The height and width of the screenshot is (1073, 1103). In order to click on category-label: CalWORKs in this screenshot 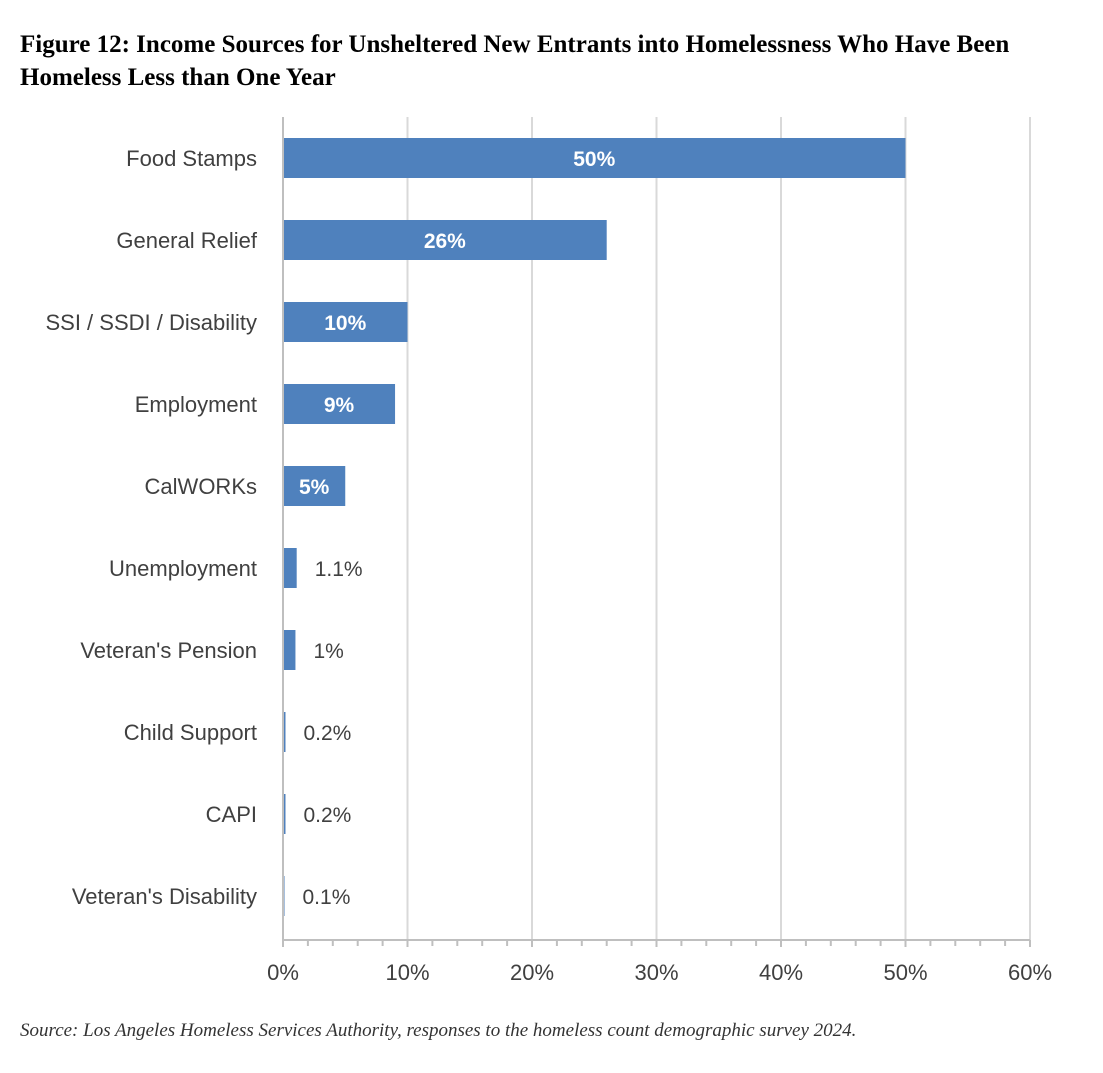, I will do `click(201, 486)`.